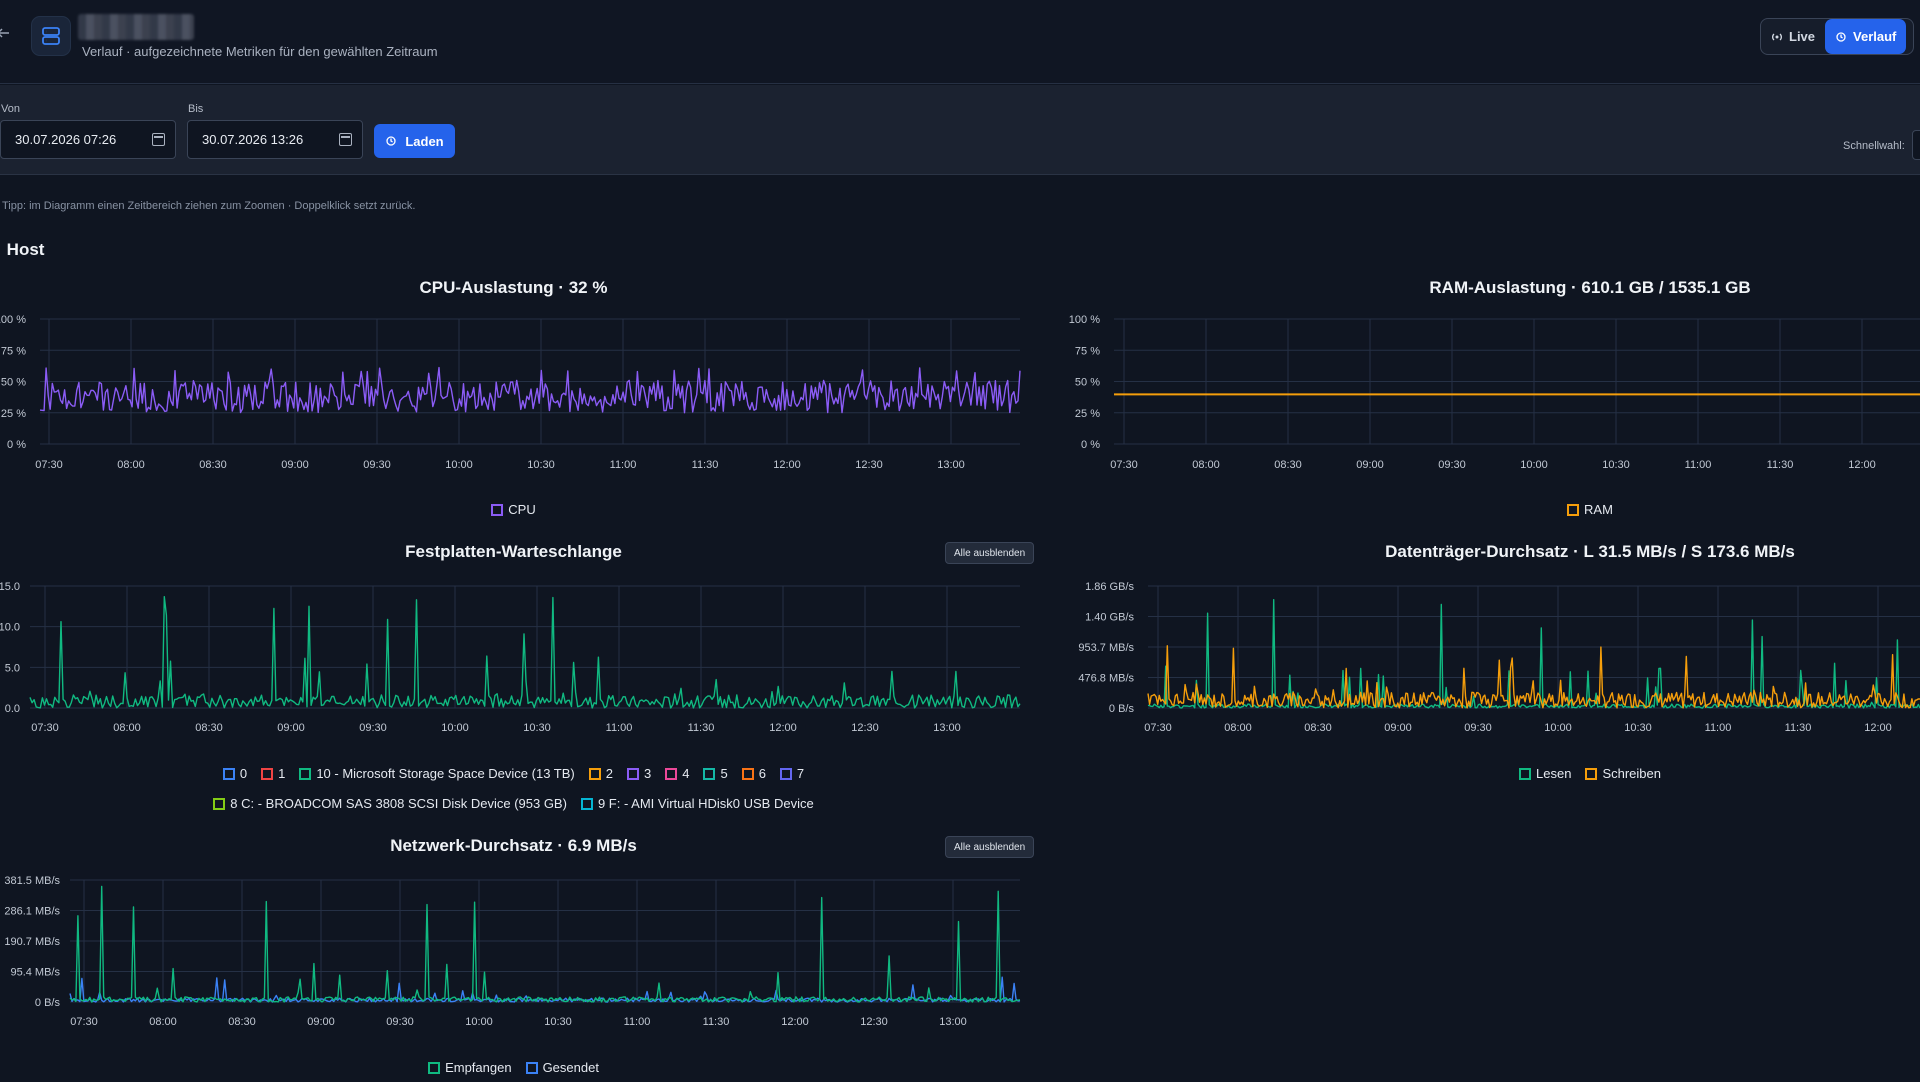 Image resolution: width=1920 pixels, height=1082 pixels. I want to click on disk-queue-hide-all-button: Alle ausblenden, so click(990, 553).